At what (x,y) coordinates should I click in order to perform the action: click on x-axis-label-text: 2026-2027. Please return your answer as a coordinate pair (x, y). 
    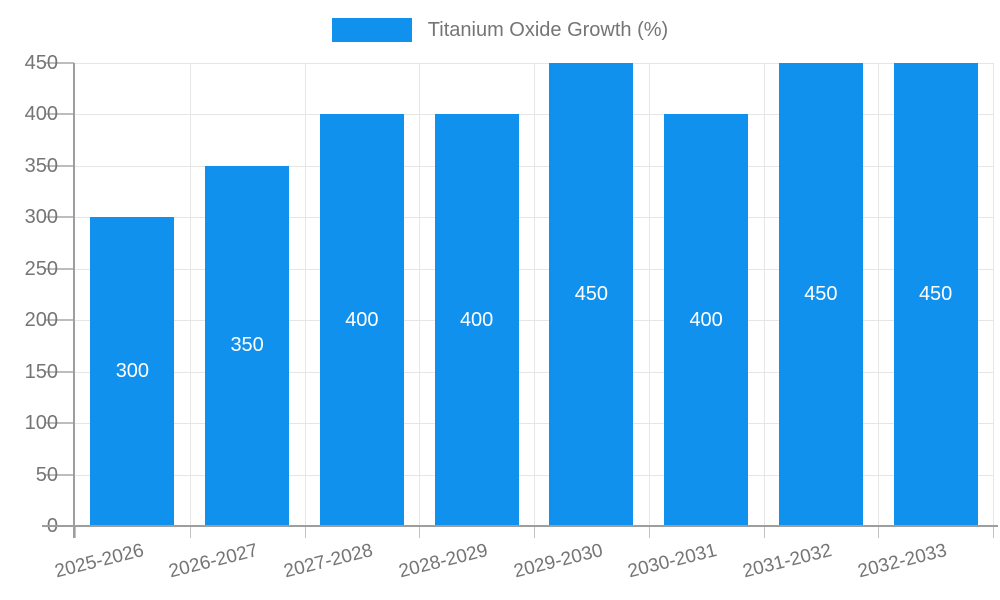
    Looking at the image, I should click on (213, 561).